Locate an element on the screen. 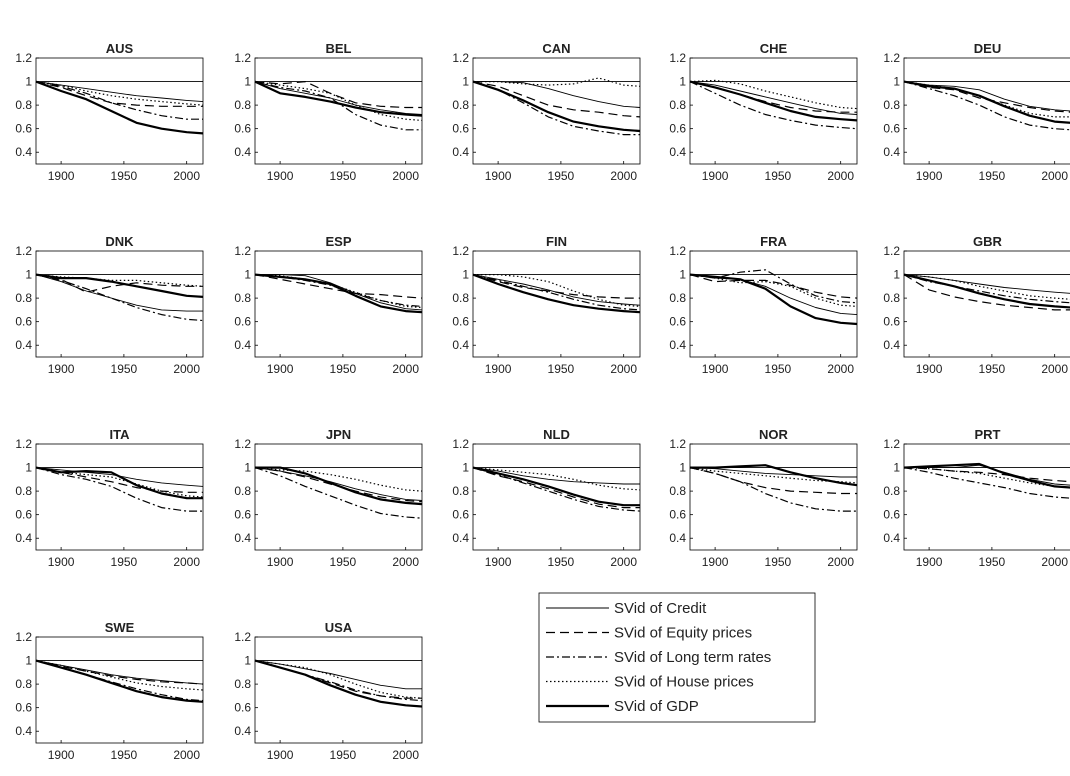  panel-ita: ITA 1.2 1 0.8 0.6 0.4 1900 1950 2000 is located at coordinates (109, 498).